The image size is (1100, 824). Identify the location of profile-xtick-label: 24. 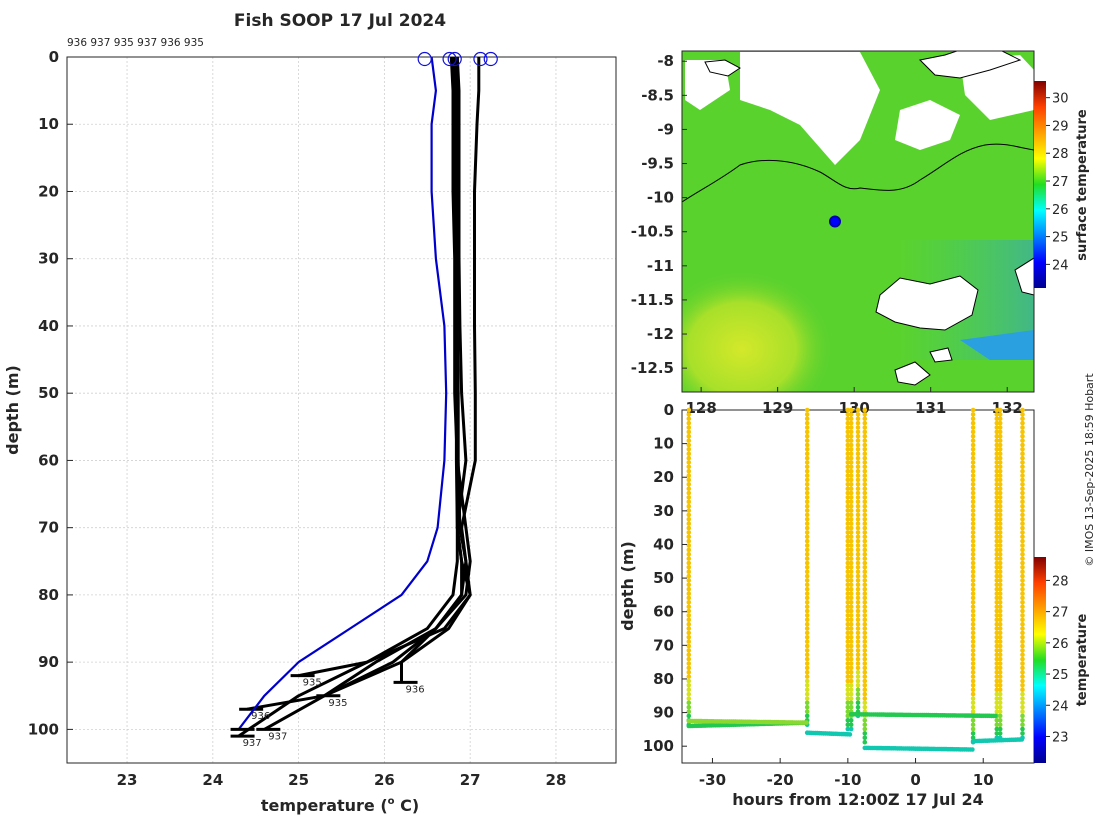
(212, 780).